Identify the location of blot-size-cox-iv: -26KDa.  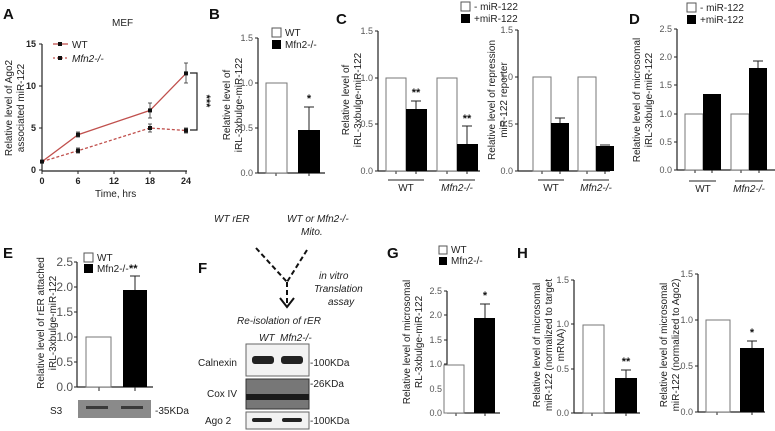
(327, 384).